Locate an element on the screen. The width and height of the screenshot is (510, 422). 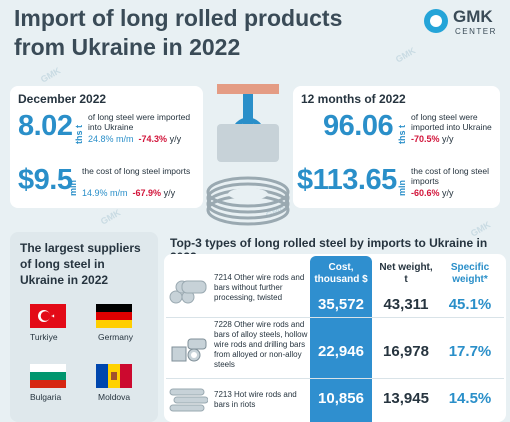
turkiye-flag-icon is located at coordinates (48, 316).